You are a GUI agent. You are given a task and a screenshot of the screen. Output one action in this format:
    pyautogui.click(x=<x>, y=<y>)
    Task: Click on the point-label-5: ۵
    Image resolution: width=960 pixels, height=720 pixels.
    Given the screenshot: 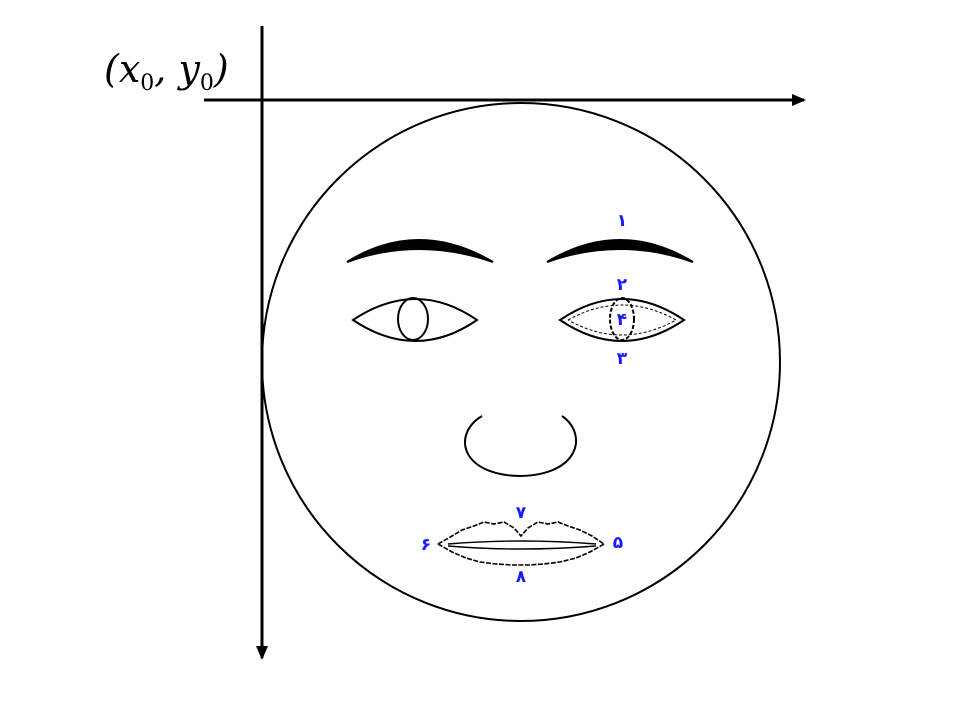 What is the action you would take?
    pyautogui.click(x=618, y=543)
    